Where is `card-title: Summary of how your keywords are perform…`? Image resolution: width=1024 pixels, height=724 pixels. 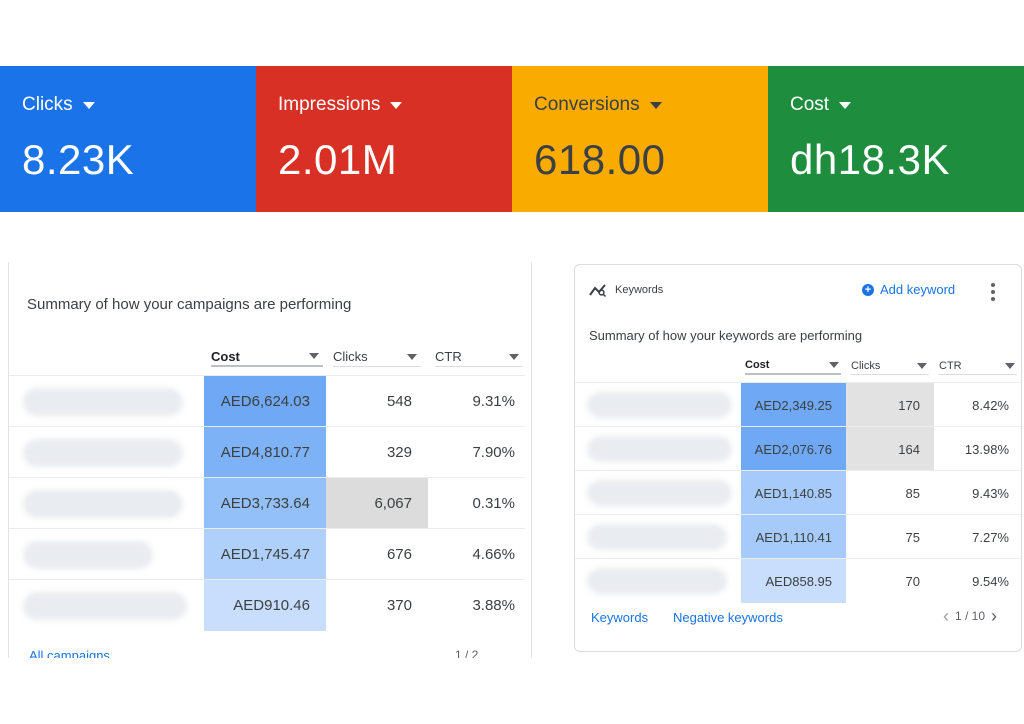 card-title: Summary of how your keywords are perform… is located at coordinates (726, 335).